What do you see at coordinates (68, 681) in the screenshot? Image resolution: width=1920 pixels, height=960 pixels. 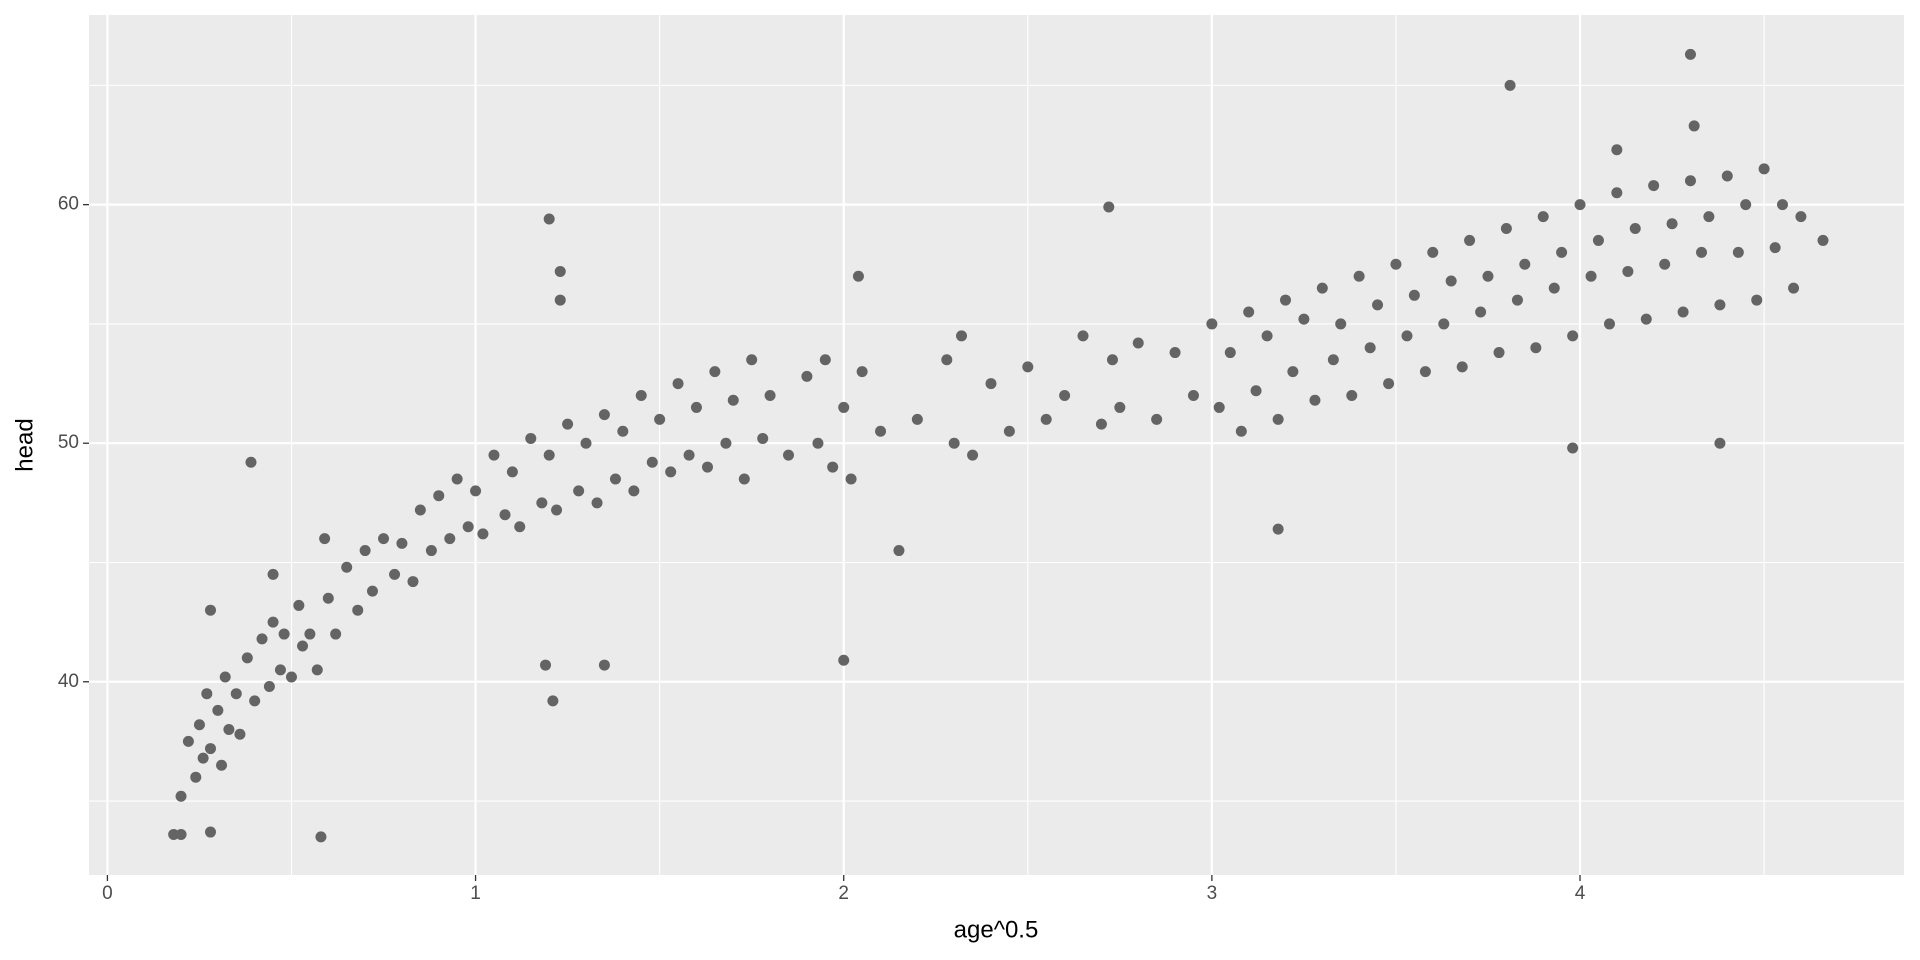 I see `y-tick-label: 40` at bounding box center [68, 681].